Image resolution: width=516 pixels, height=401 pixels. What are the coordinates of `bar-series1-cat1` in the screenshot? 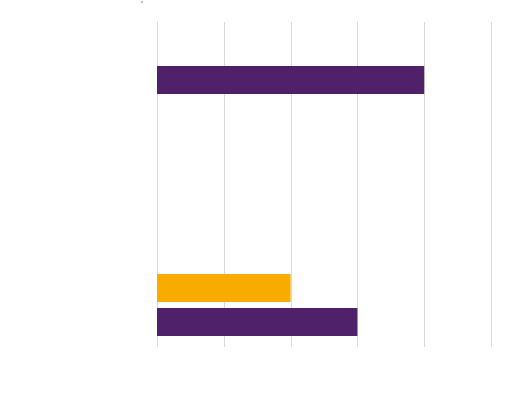 It's located at (224, 288).